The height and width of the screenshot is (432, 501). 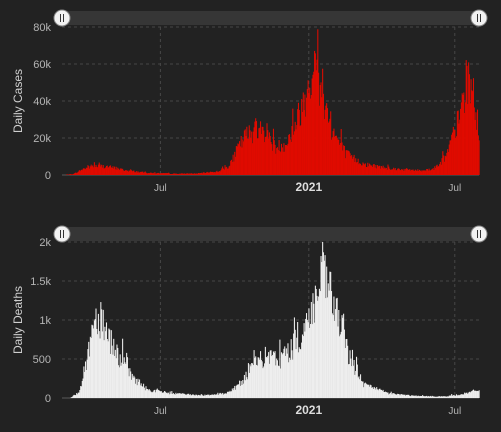 What do you see at coordinates (42, 139) in the screenshot?
I see `y-tick-label: 20k` at bounding box center [42, 139].